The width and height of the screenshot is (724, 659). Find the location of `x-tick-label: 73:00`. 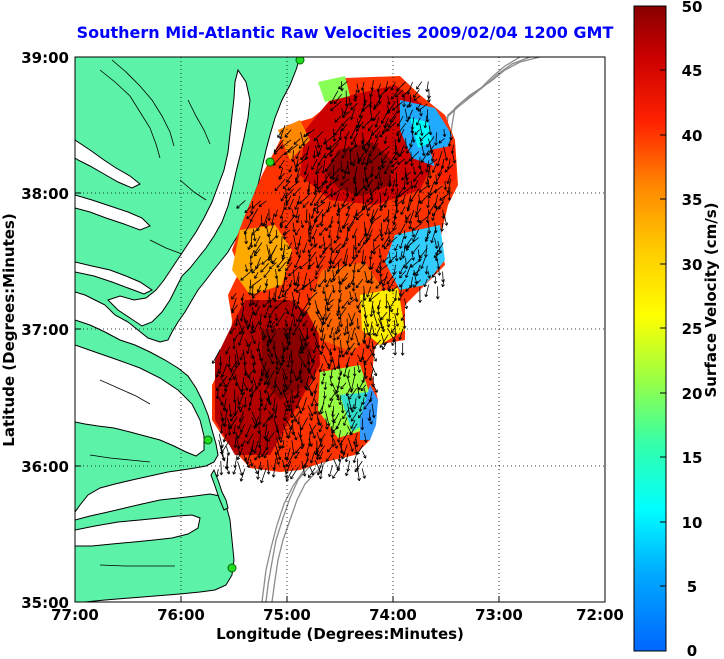

x-tick-label: 73:00 is located at coordinates (499, 615).